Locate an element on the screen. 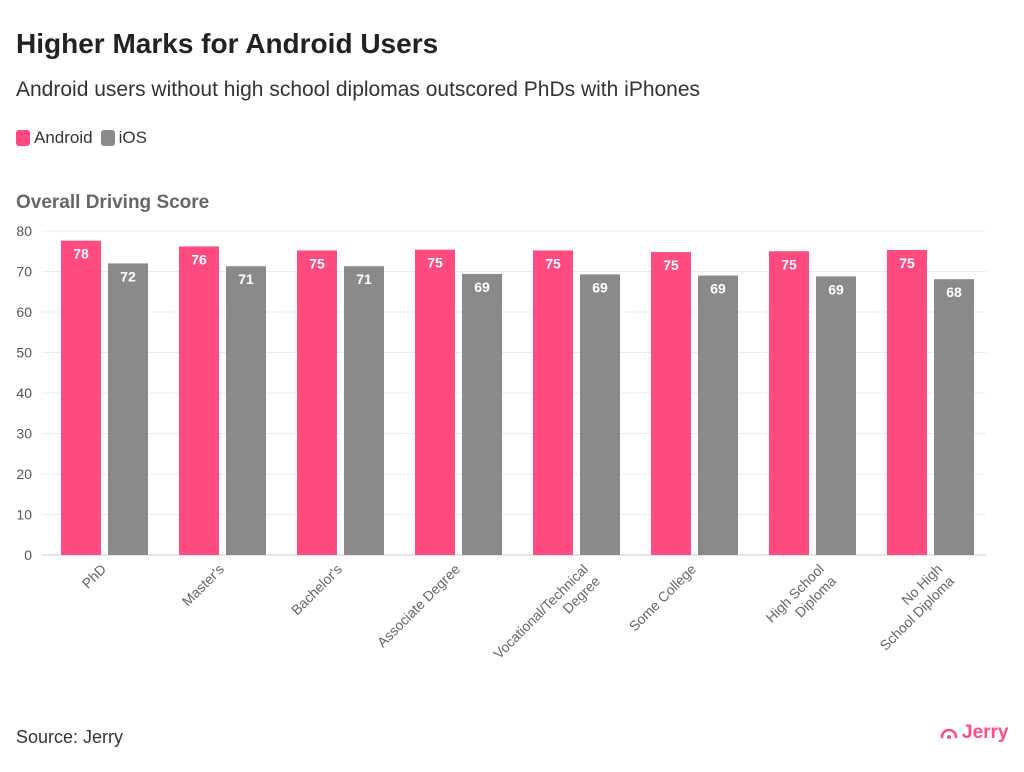 The width and height of the screenshot is (1024, 772). jerry-logo: Jerry is located at coordinates (974, 733).